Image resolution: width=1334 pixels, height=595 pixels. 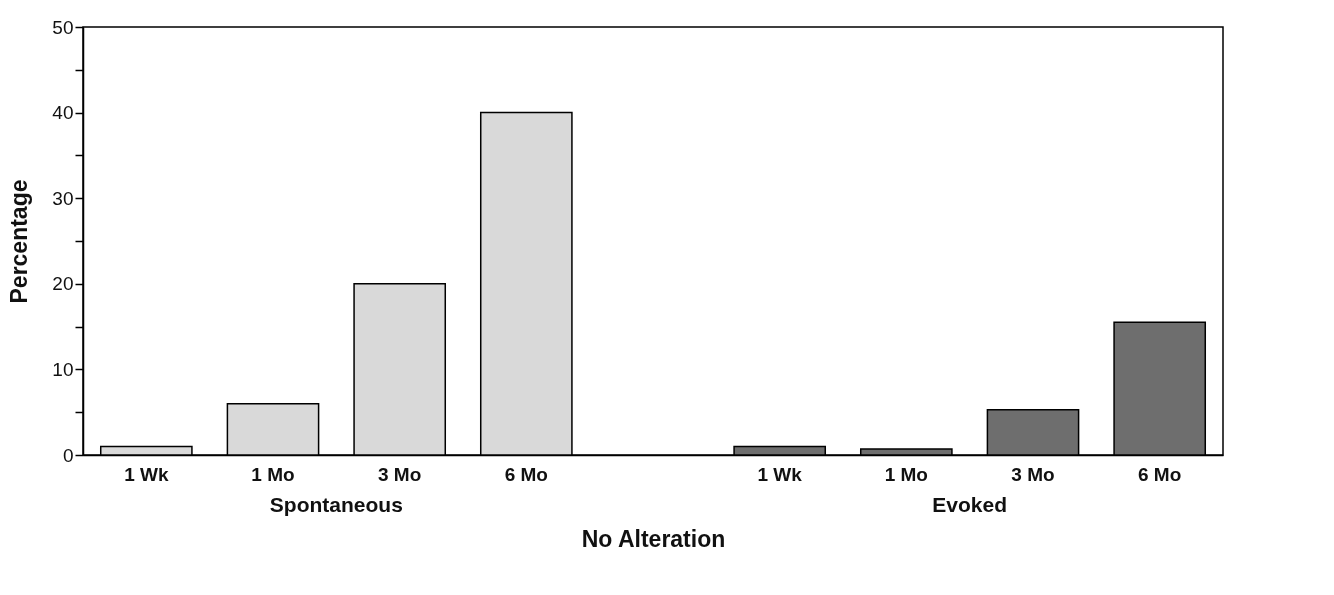 I want to click on series-label: Evoked, so click(x=970, y=504).